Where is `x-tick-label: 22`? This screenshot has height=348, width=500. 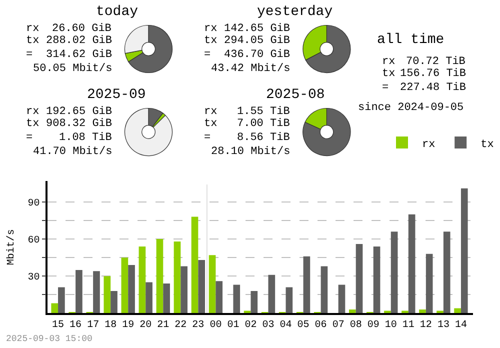 x-tick-label: 22 is located at coordinates (180, 325).